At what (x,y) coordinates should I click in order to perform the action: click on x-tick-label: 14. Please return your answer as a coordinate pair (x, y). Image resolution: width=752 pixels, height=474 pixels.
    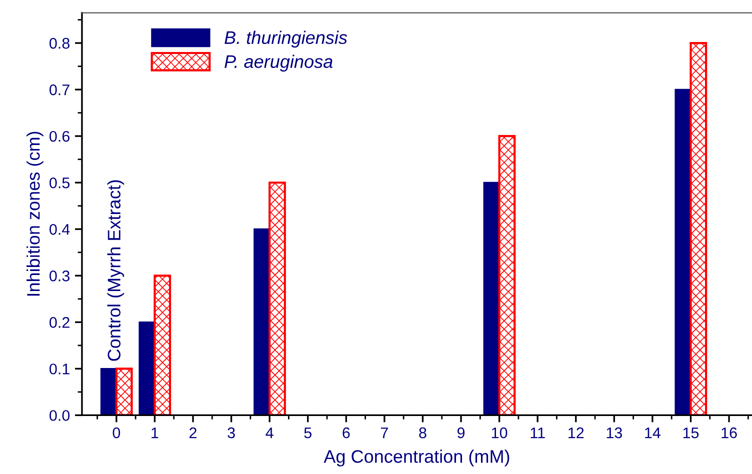
    Looking at the image, I should click on (653, 433).